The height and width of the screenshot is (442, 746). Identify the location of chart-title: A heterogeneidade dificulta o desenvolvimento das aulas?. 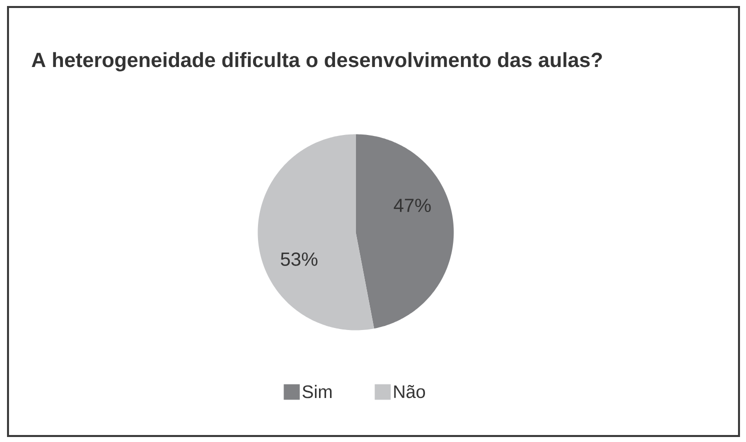
(317, 62).